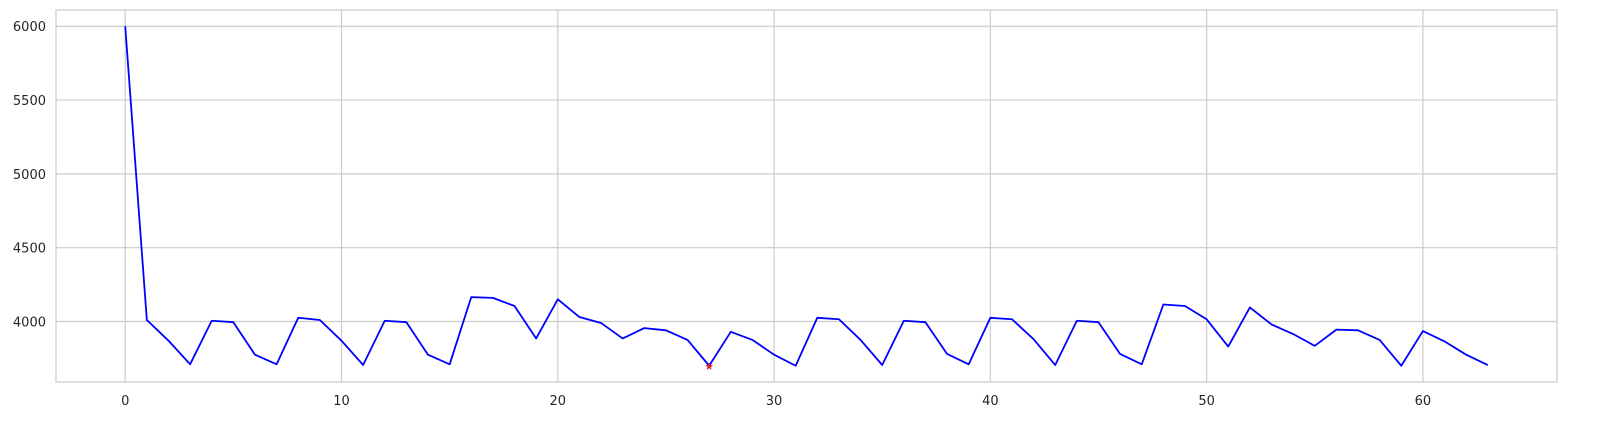  What do you see at coordinates (1206, 401) in the screenshot?
I see `x-tick-label: 50` at bounding box center [1206, 401].